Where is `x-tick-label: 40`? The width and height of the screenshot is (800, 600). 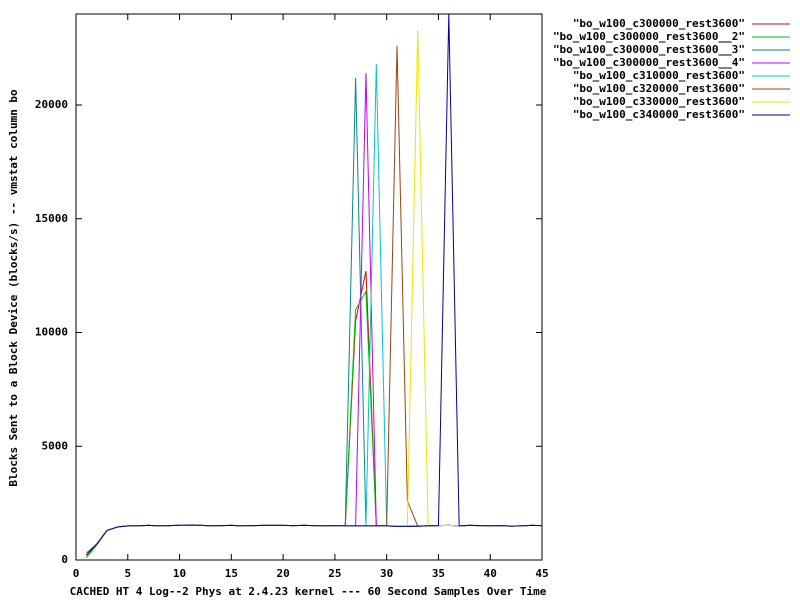
x-tick-label: 40 is located at coordinates (490, 573).